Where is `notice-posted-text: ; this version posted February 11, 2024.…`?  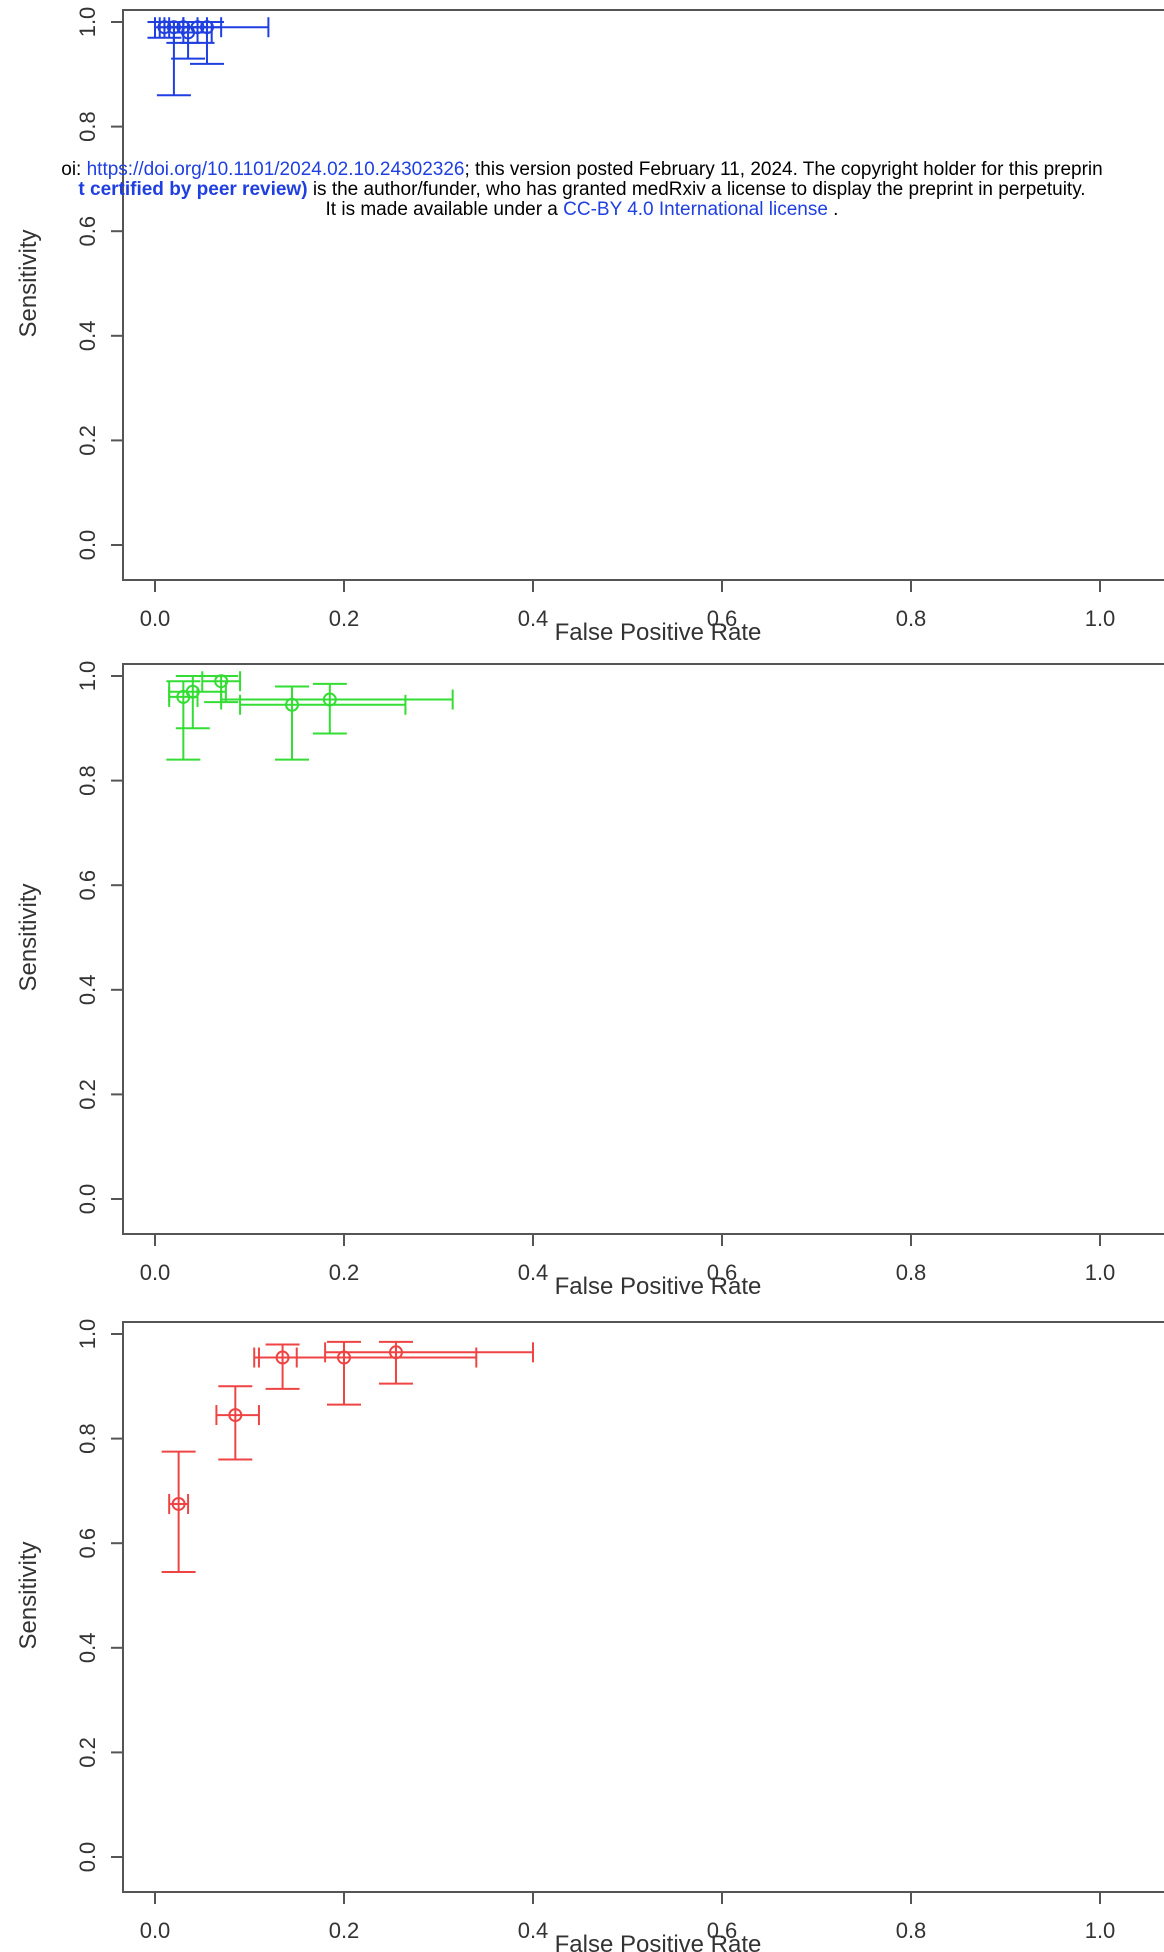 notice-posted-text: ; this version posted February 11, 2024.… is located at coordinates (783, 169).